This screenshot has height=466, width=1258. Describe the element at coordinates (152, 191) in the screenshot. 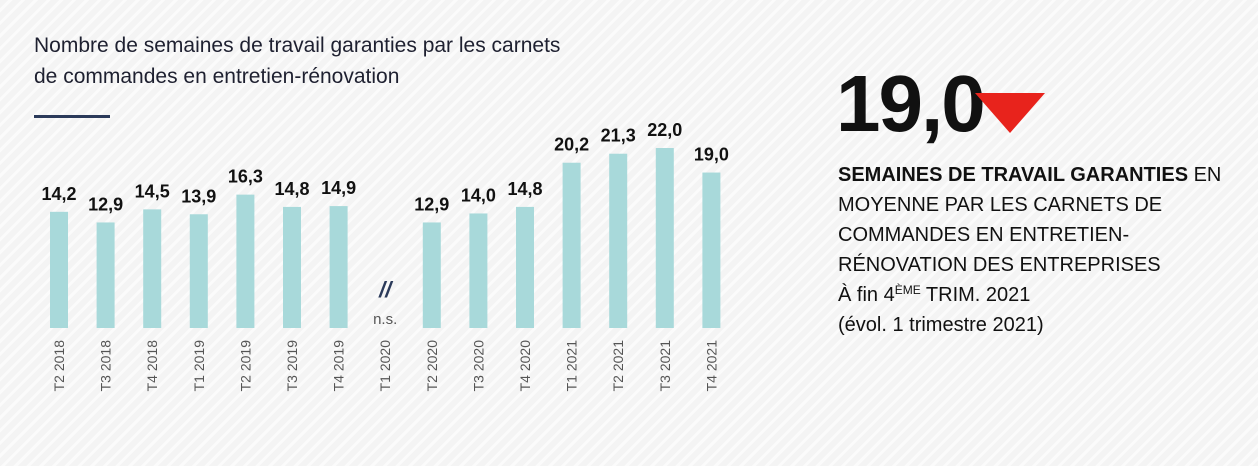

I see `value-label: 14,5` at that location.